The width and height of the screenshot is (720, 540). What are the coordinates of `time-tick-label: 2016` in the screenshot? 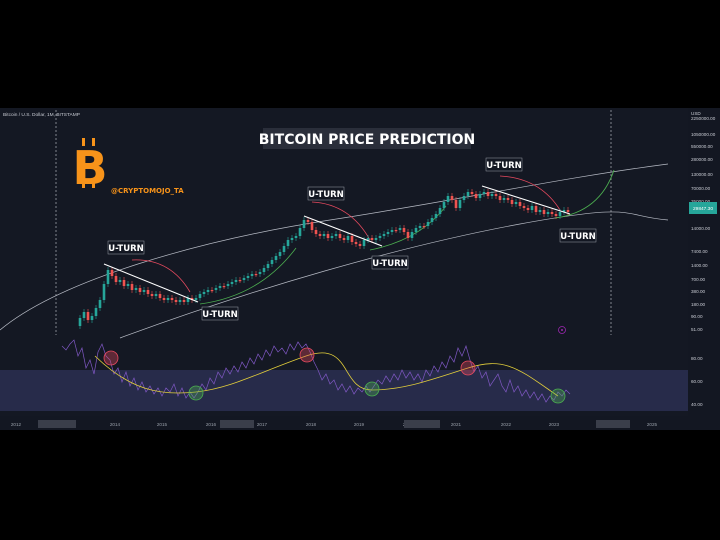 It's located at (211, 424).